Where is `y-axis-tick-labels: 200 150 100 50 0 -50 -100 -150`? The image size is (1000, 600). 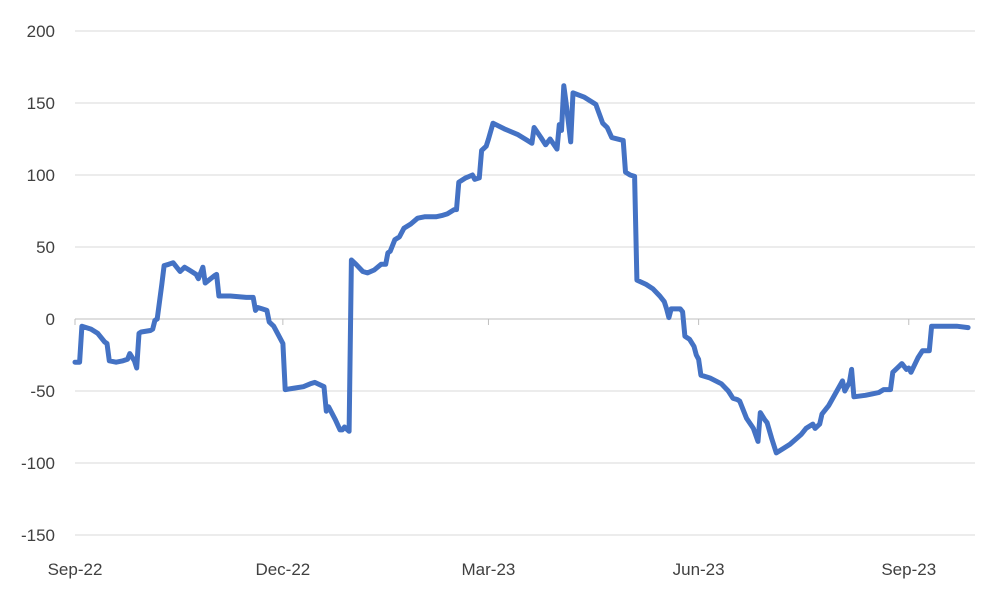 y-axis-tick-labels: 200 150 100 50 0 -50 -100 -150 is located at coordinates (38, 283).